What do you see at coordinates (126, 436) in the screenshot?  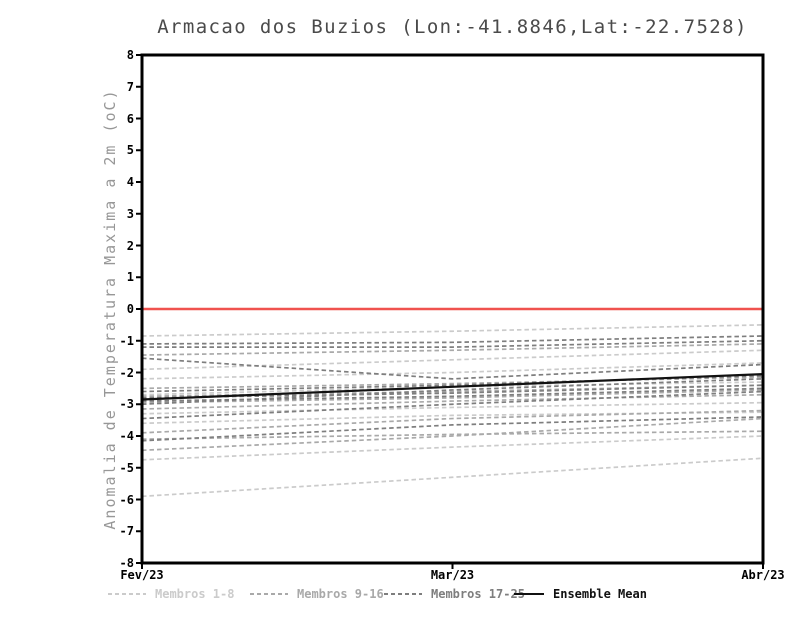 I see `y-tick-label: -4` at bounding box center [126, 436].